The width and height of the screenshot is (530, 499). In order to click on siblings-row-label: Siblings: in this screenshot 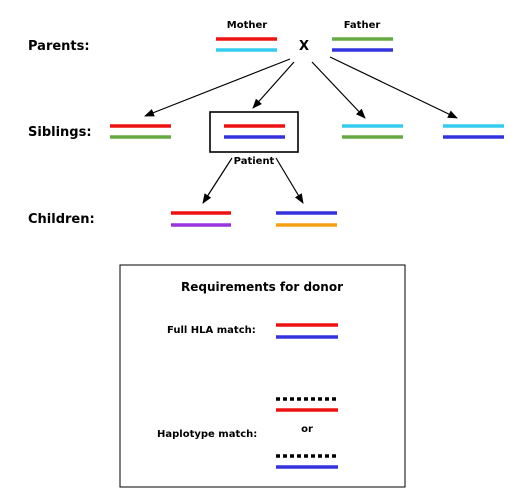, I will do `click(60, 132)`.